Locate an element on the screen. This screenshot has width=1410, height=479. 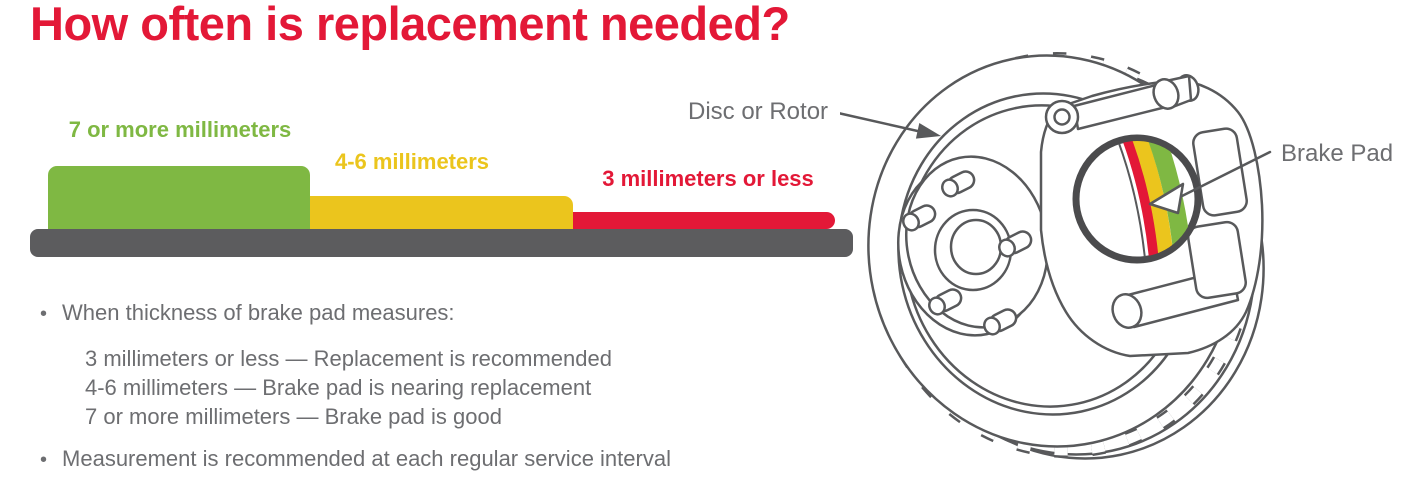
disc-or-rotor-label: Disc or Rotor is located at coordinates (758, 111).